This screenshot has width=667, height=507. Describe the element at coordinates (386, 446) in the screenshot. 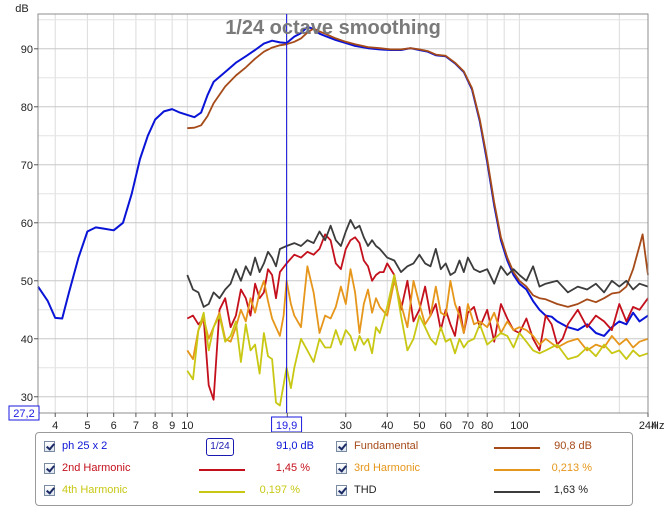

I see `legend-label: Fundamental` at that location.